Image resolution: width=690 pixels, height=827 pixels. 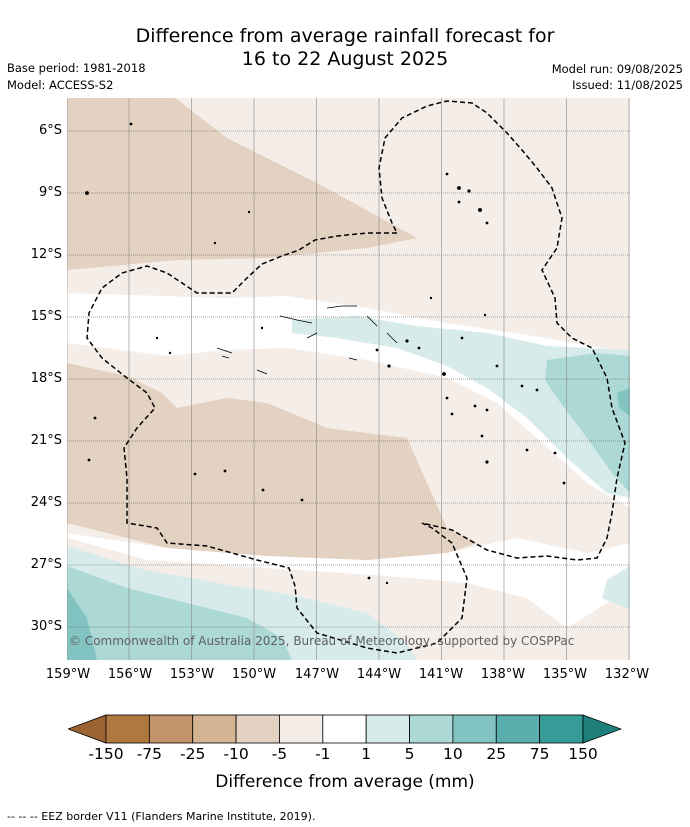 What do you see at coordinates (254, 674) in the screenshot?
I see `lon-label-150w: 150°W` at bounding box center [254, 674].